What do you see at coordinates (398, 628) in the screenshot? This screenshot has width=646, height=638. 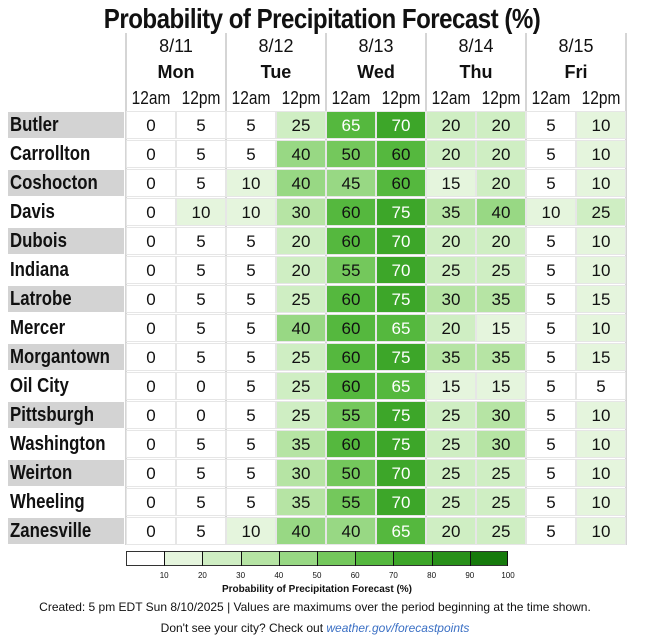 I see `forecastpoints-link: weather.gov/forecastpoints` at bounding box center [398, 628].